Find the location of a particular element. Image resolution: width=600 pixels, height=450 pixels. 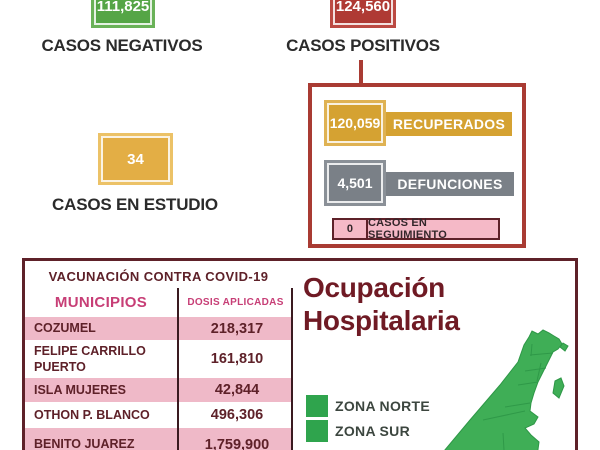

quintana-roo-map is located at coordinates (506, 389).